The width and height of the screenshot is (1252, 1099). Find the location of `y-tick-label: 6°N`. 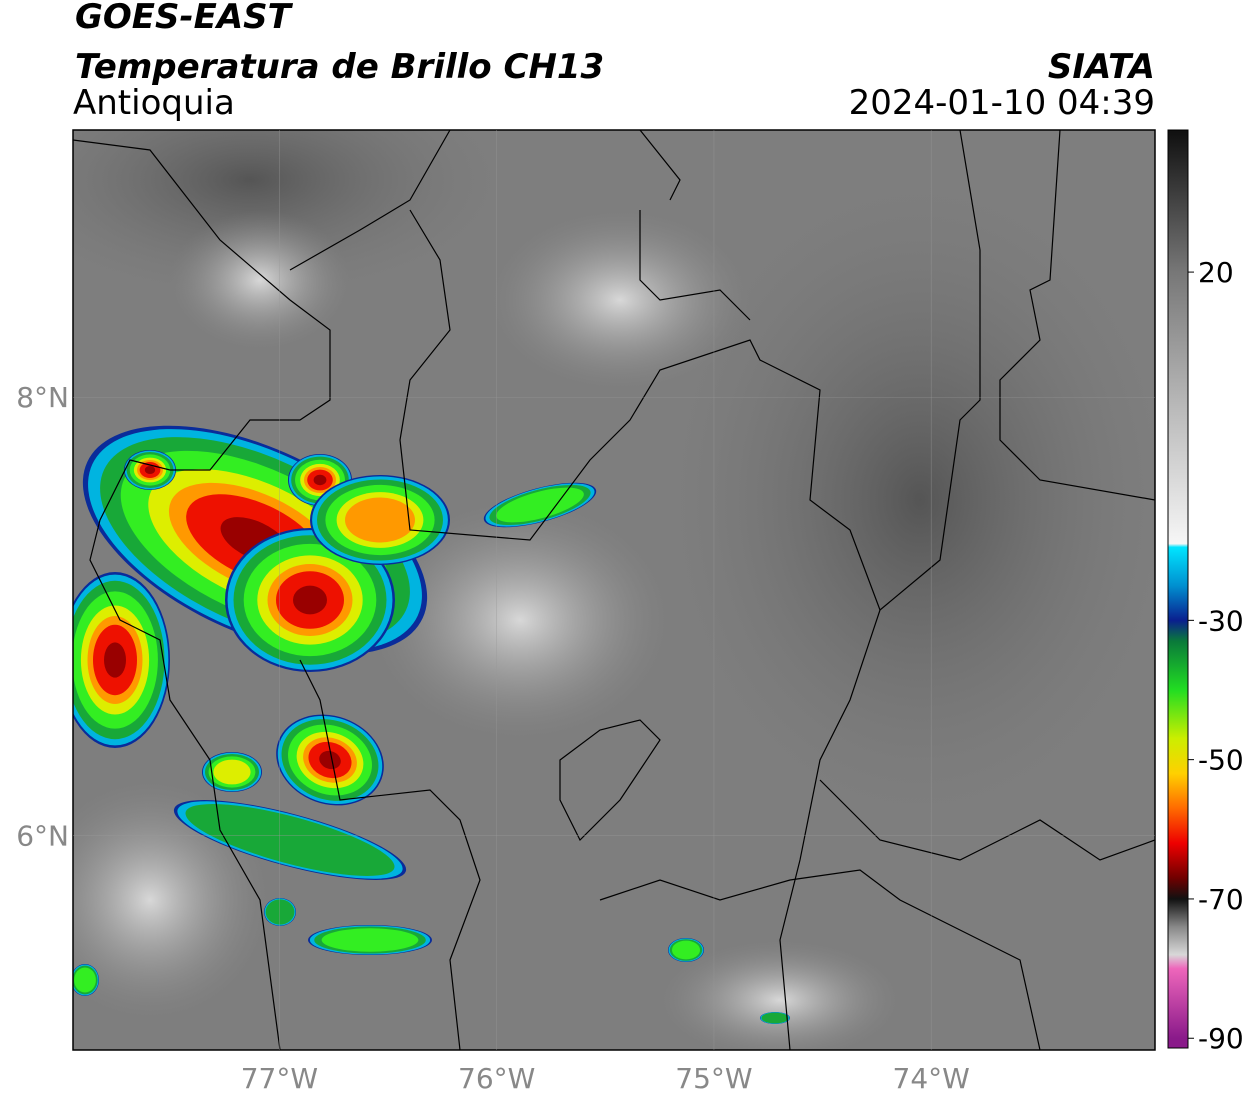

y-tick-label: 6°N is located at coordinates (42, 835).